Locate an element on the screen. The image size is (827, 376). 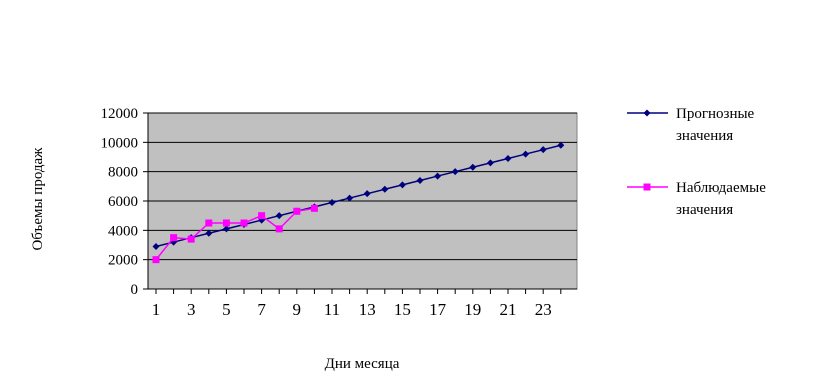
y-tick-label: 6000 is located at coordinates (123, 202).